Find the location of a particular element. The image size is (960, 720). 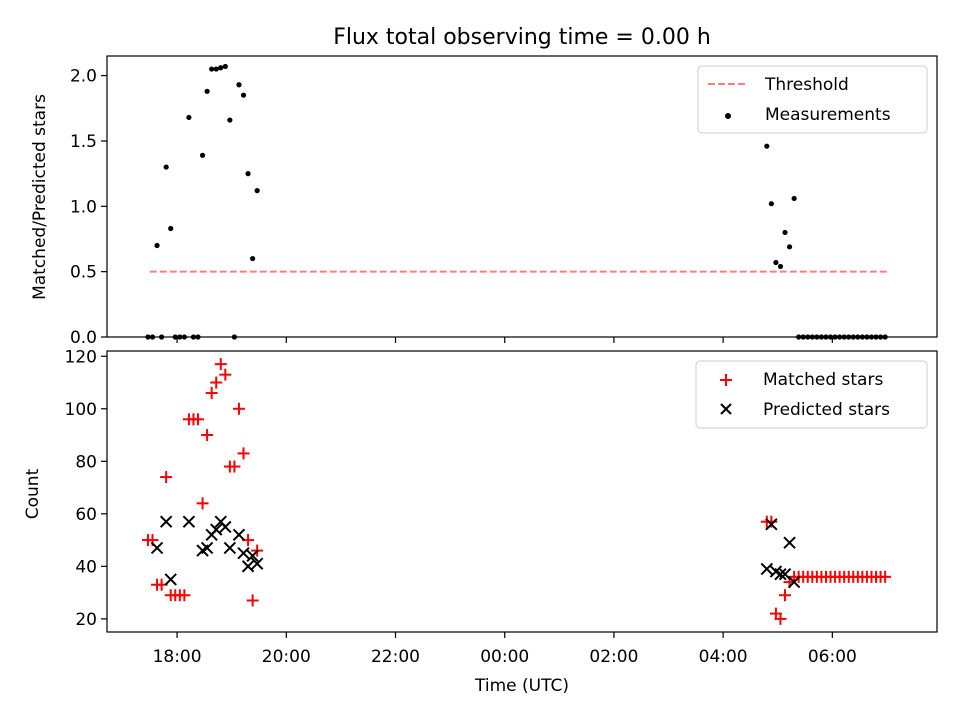

ratio-y-tick-label: 0.0 is located at coordinates (83, 338).